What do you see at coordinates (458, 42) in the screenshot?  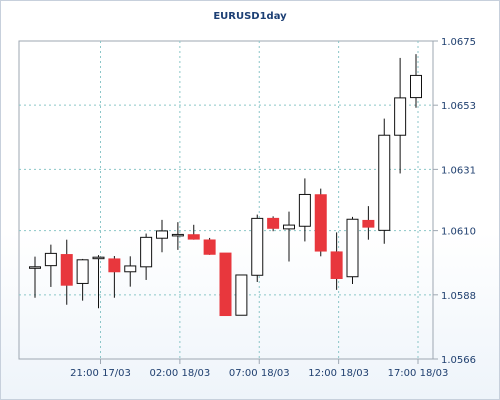 I see `y-tick-label: 1.0675` at bounding box center [458, 42].